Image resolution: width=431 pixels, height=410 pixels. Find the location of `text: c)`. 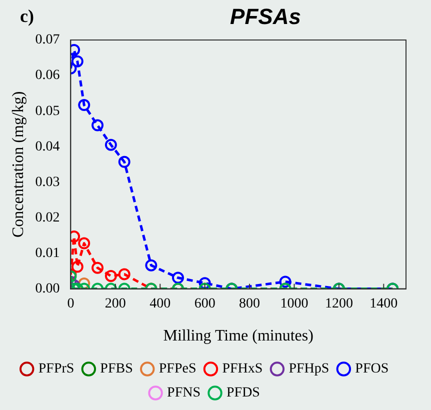

text: c) is located at coordinates (27, 16).